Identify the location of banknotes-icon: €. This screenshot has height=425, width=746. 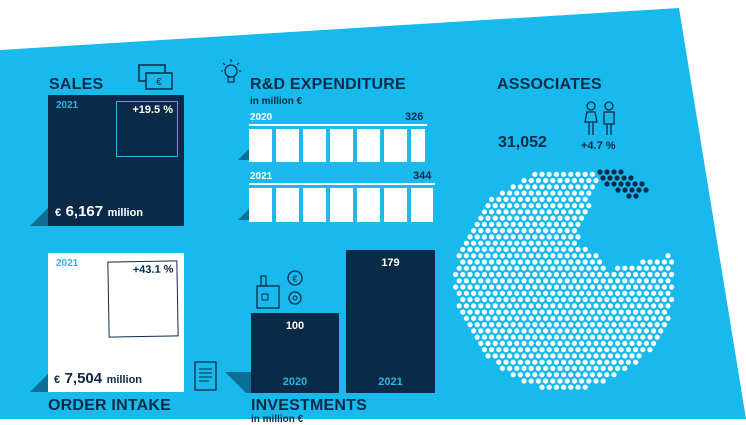
(155, 77).